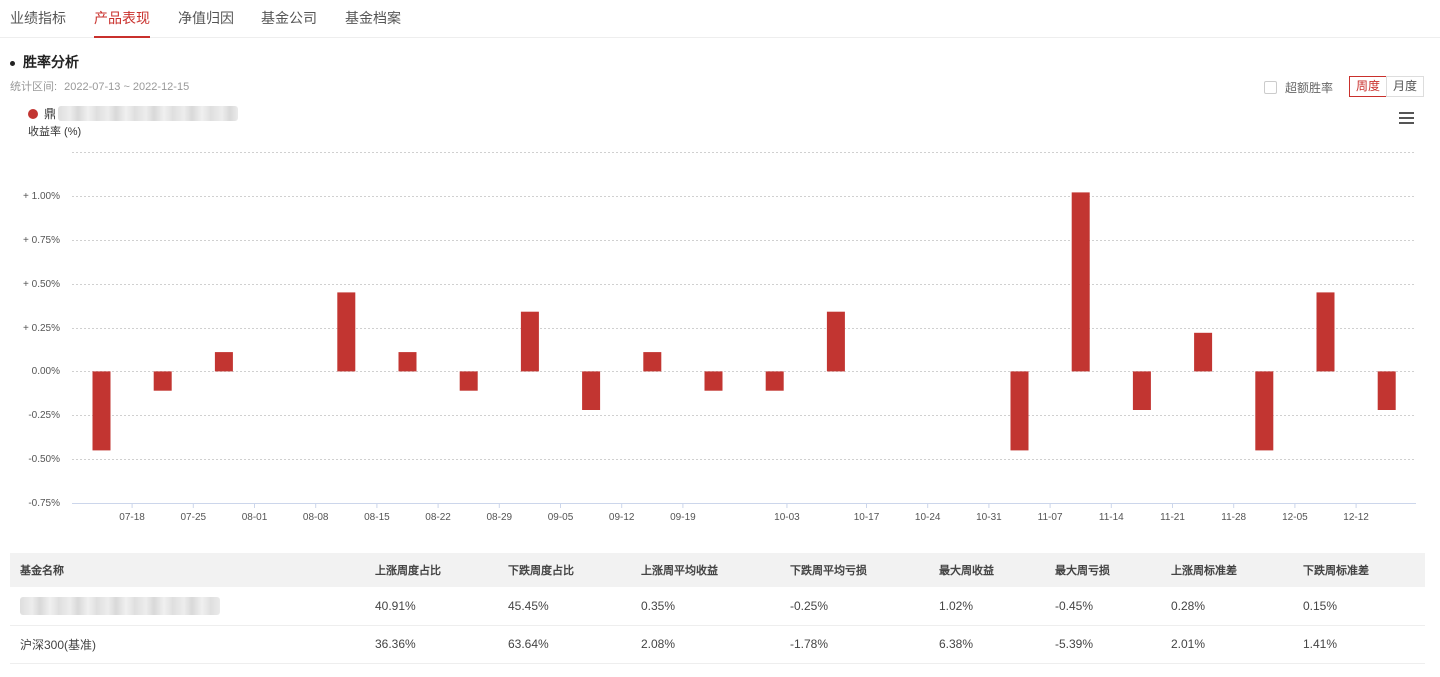  I want to click on col-up-week-ratio: 上涨周度占比, so click(431, 570).